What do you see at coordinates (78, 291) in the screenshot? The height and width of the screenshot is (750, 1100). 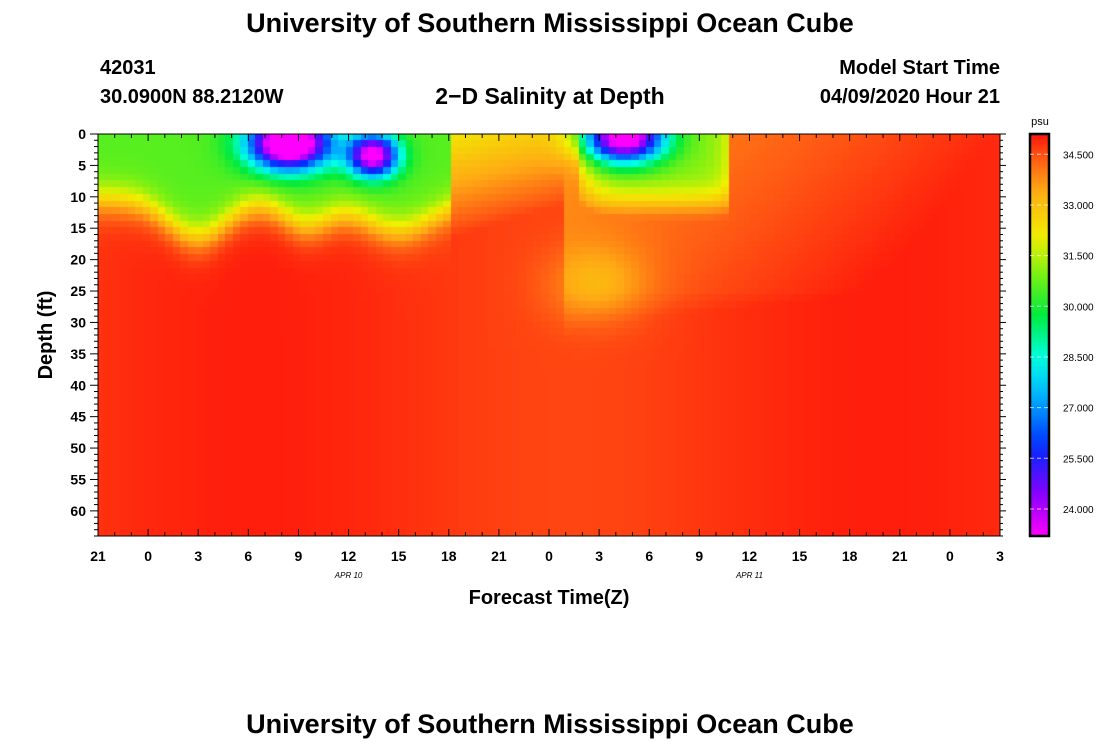 I see `y-tick-label: 25` at bounding box center [78, 291].